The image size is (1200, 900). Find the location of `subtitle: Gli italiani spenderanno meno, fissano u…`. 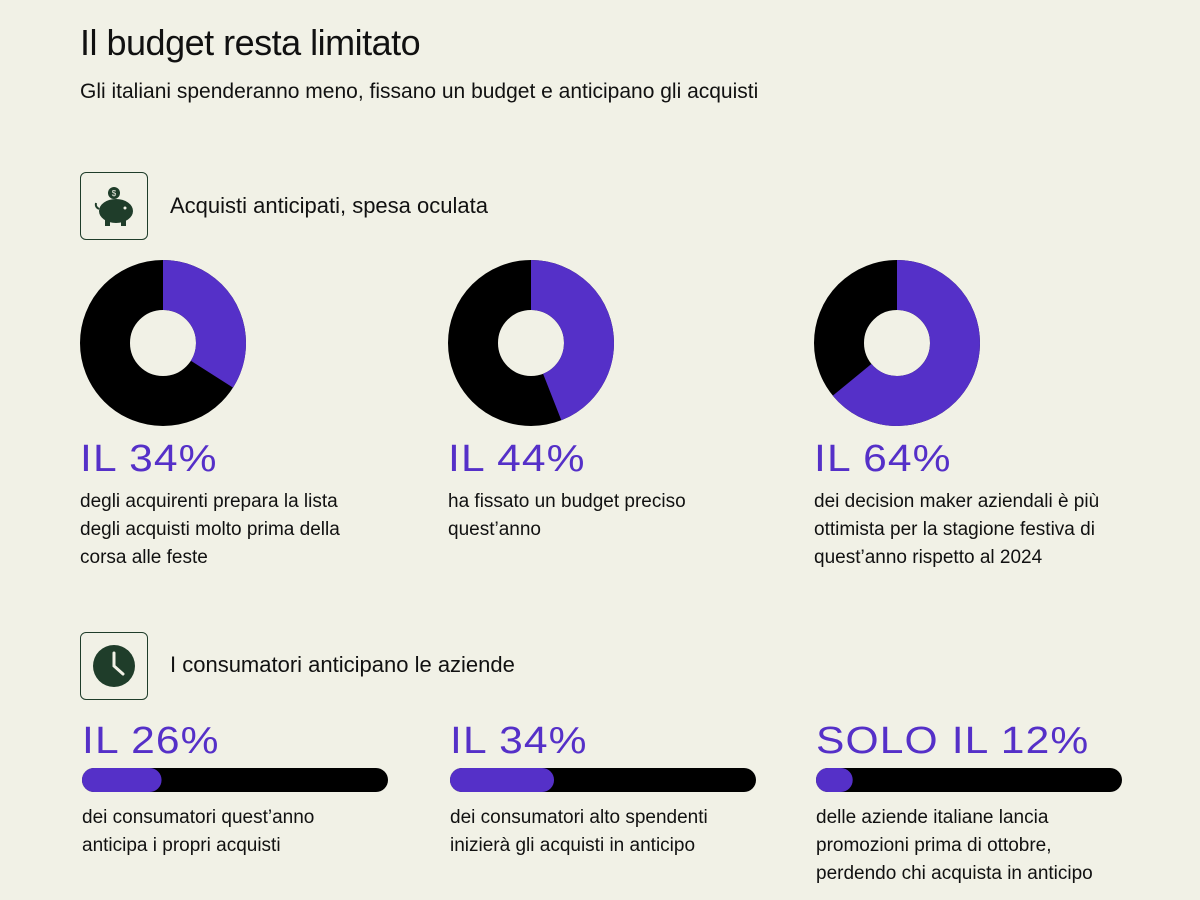

subtitle: Gli italiani spenderanno meno, fissano u… is located at coordinates (419, 91).